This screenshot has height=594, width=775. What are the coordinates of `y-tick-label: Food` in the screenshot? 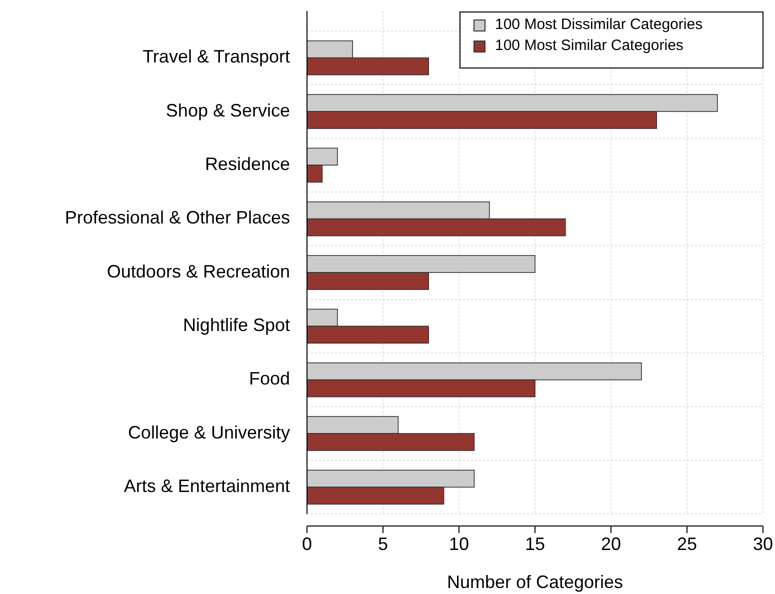 It's located at (269, 378).